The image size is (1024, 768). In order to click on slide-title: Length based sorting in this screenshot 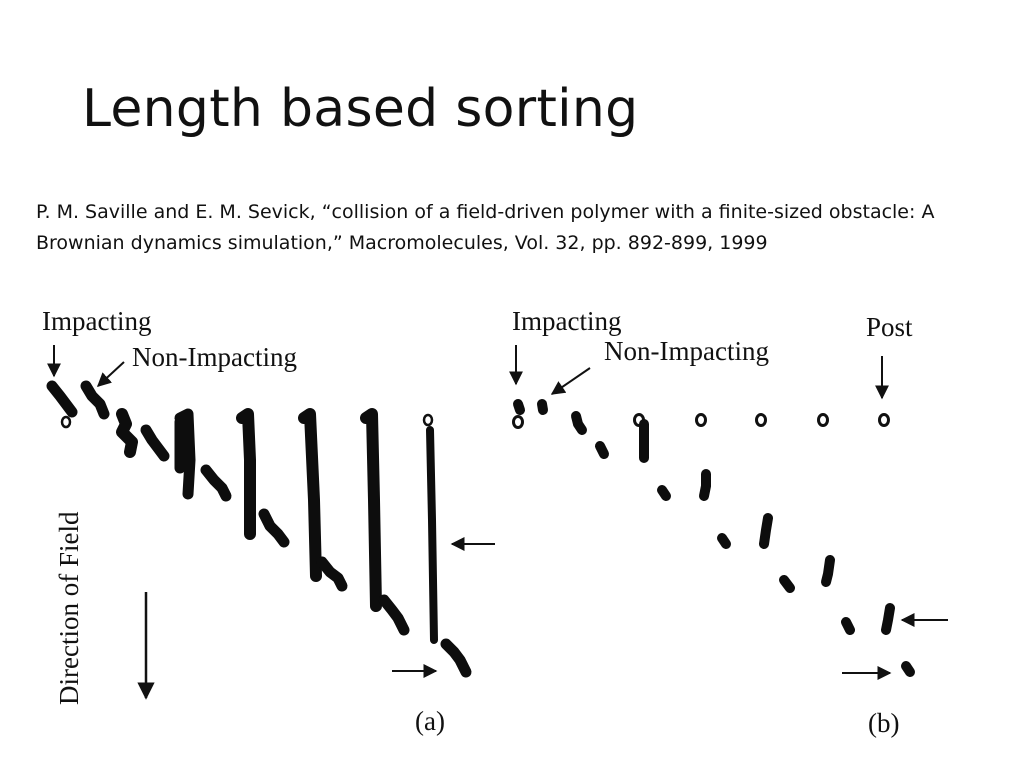, I will do `click(360, 109)`.